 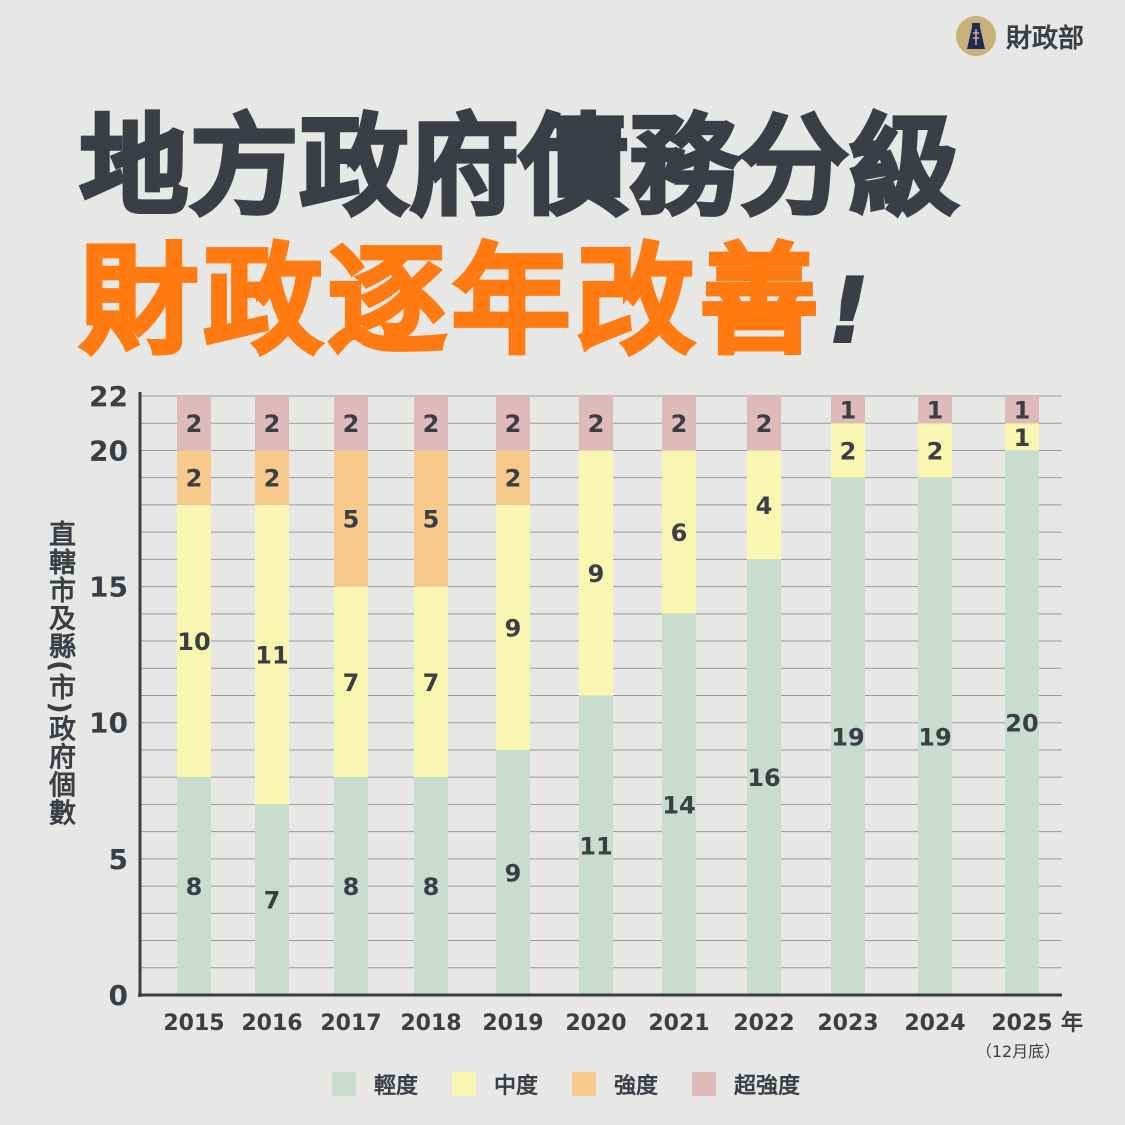 What do you see at coordinates (679, 533) in the screenshot?
I see `data-label: 6` at bounding box center [679, 533].